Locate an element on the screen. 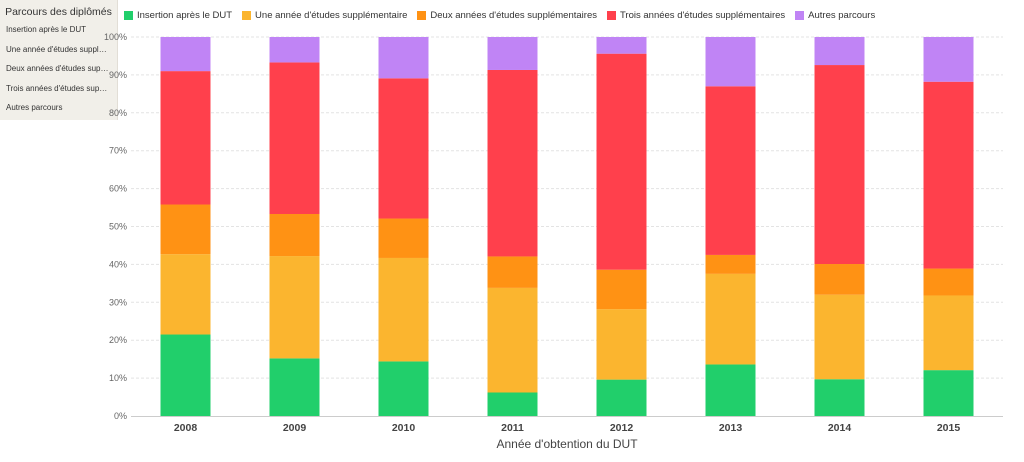 This screenshot has height=462, width=1024. x-tick-label: 2008 is located at coordinates (186, 428).